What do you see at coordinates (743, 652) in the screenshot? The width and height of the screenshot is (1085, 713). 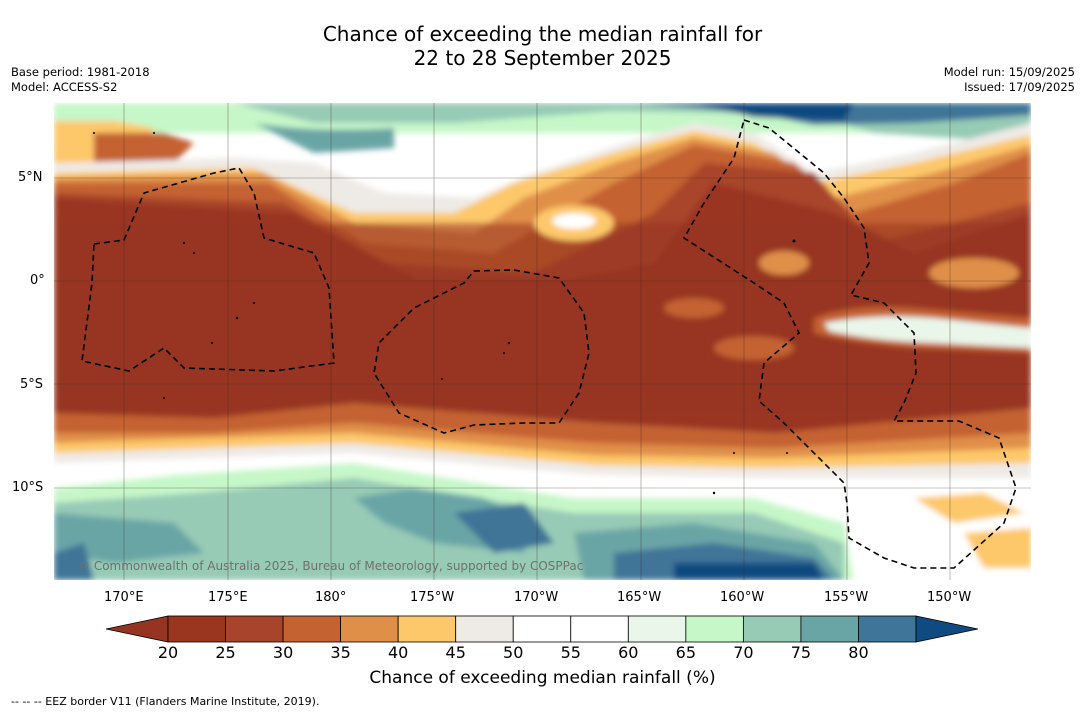 I see `colorbar-tick-label: 70` at bounding box center [743, 652].